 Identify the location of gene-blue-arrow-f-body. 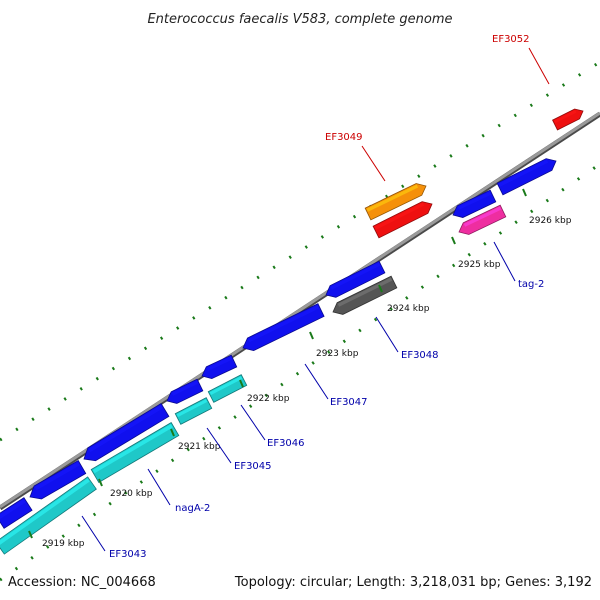
(58, 479).